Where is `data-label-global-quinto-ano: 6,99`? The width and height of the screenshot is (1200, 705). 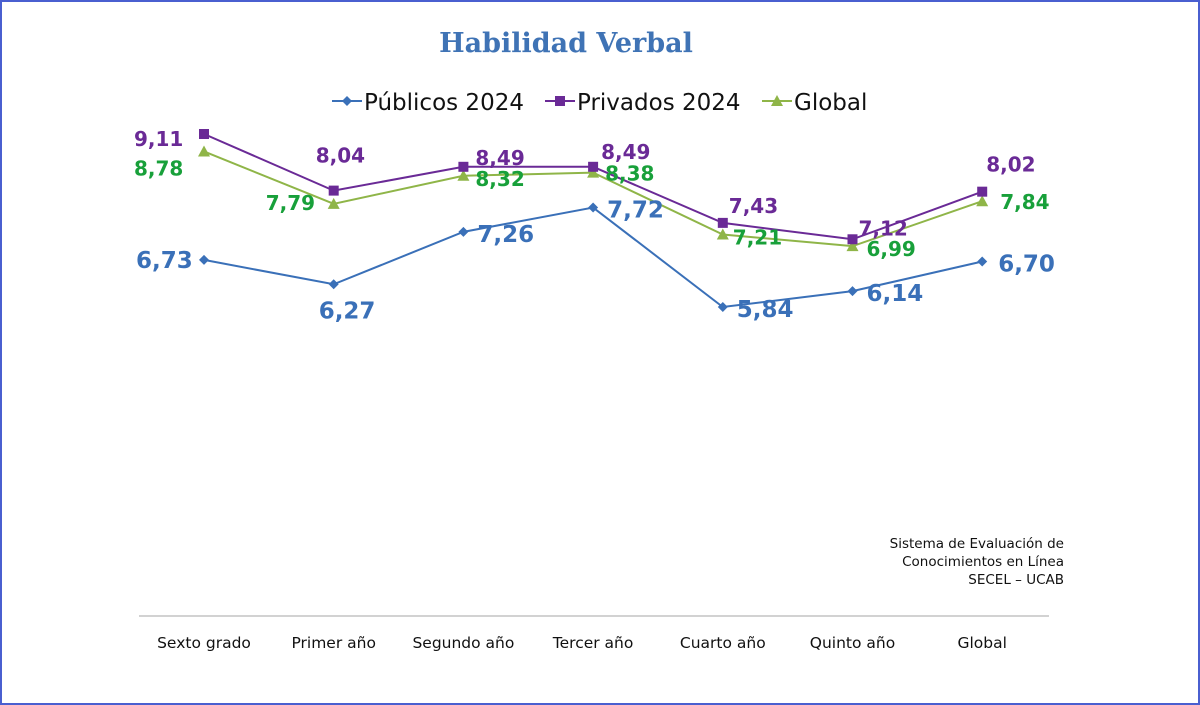
data-label-global-quinto-ano: 6,99 is located at coordinates (891, 249).